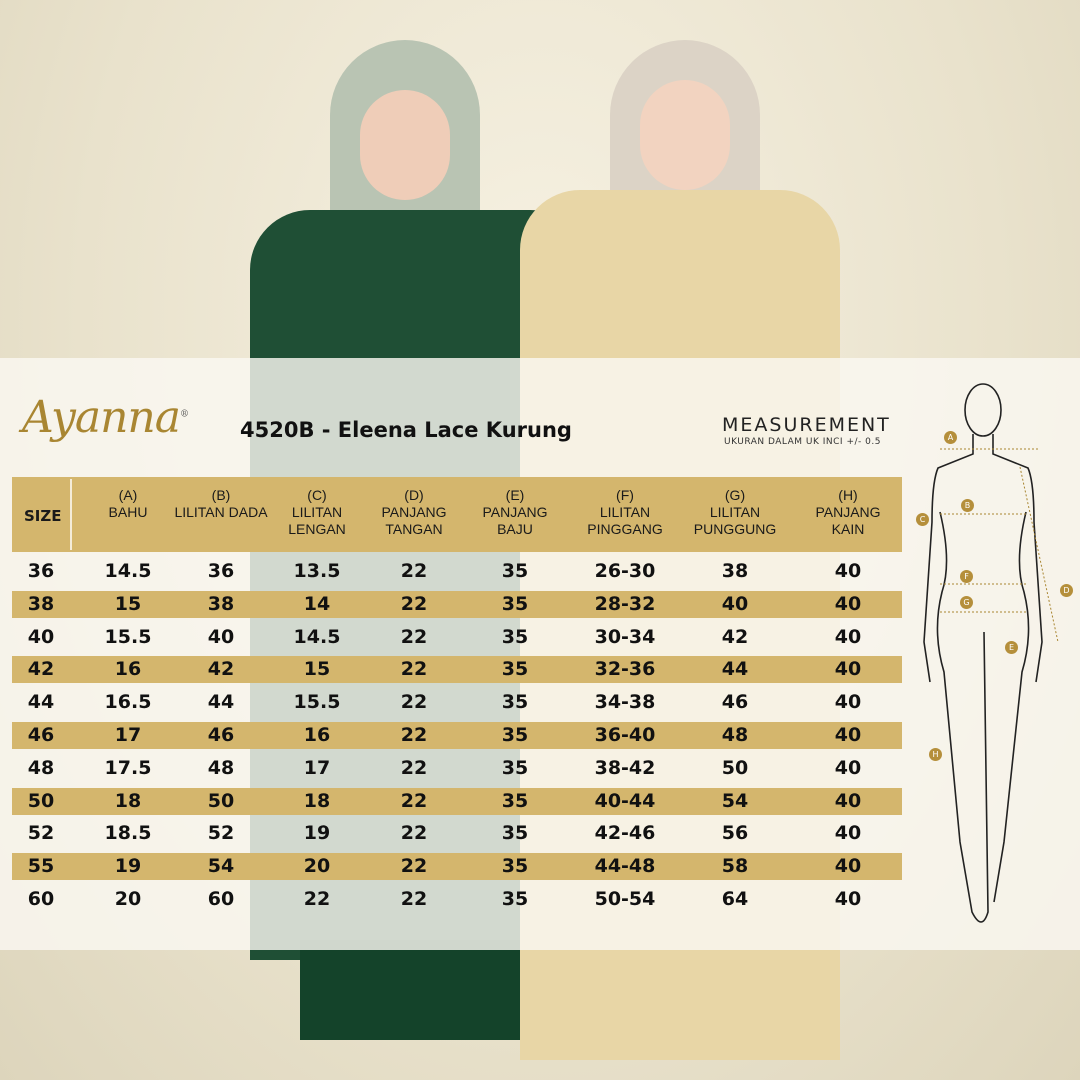  Describe the element at coordinates (515, 495) in the screenshot. I see `column-code: (E)` at that location.